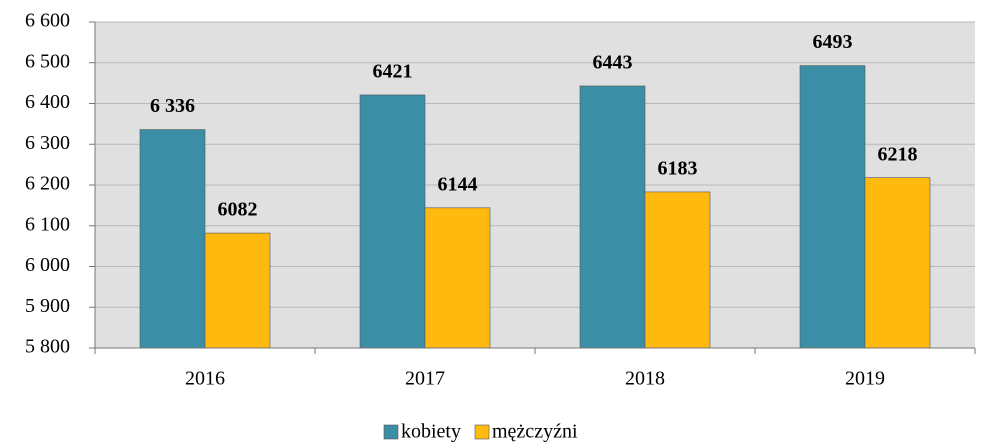 This screenshot has width=982, height=445. Describe the element at coordinates (458, 184) in the screenshot. I see `value-label: 6144` at that location.